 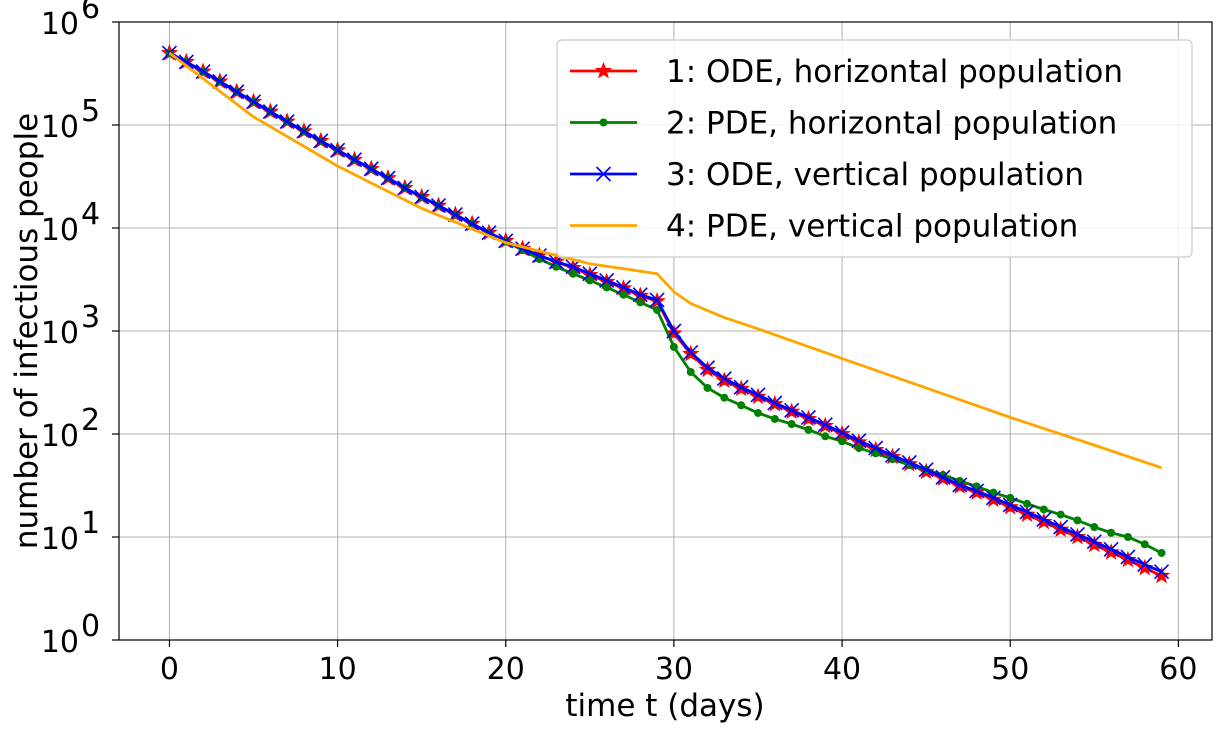 What do you see at coordinates (875, 175) in the screenshot?
I see `legend-label: 3: ODE, vertical population` at bounding box center [875, 175].